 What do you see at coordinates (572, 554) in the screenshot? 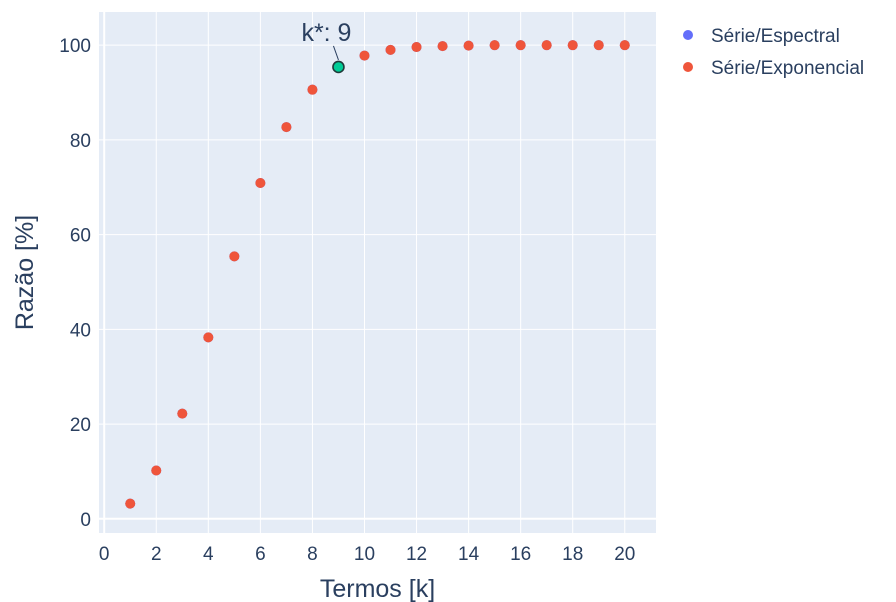
I see `x-tick-label: 18` at bounding box center [572, 554].